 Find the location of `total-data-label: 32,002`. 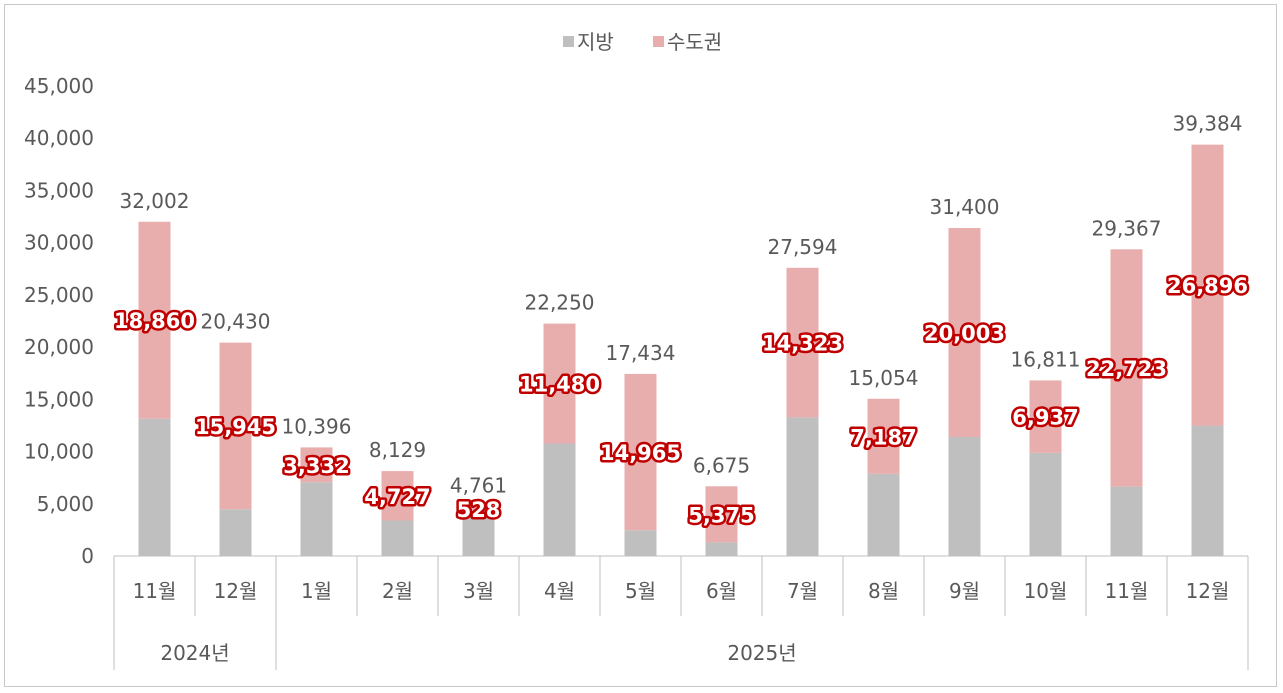

total-data-label: 32,002 is located at coordinates (155, 201).